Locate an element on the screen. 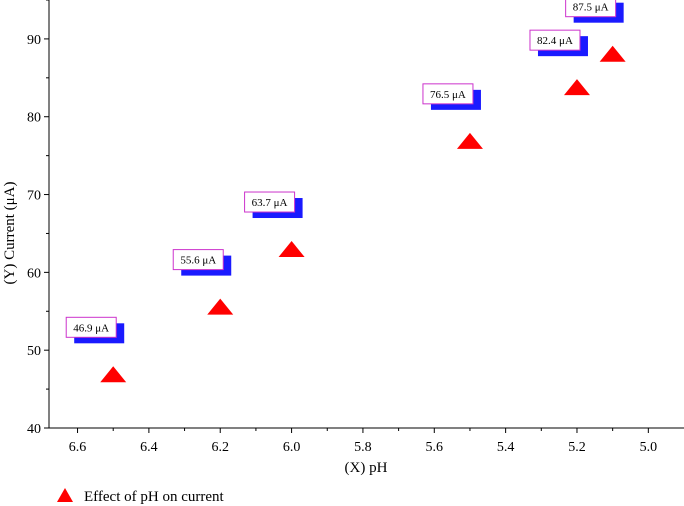 The image size is (684, 506). legend-label: Effect of pH on current is located at coordinates (154, 497).